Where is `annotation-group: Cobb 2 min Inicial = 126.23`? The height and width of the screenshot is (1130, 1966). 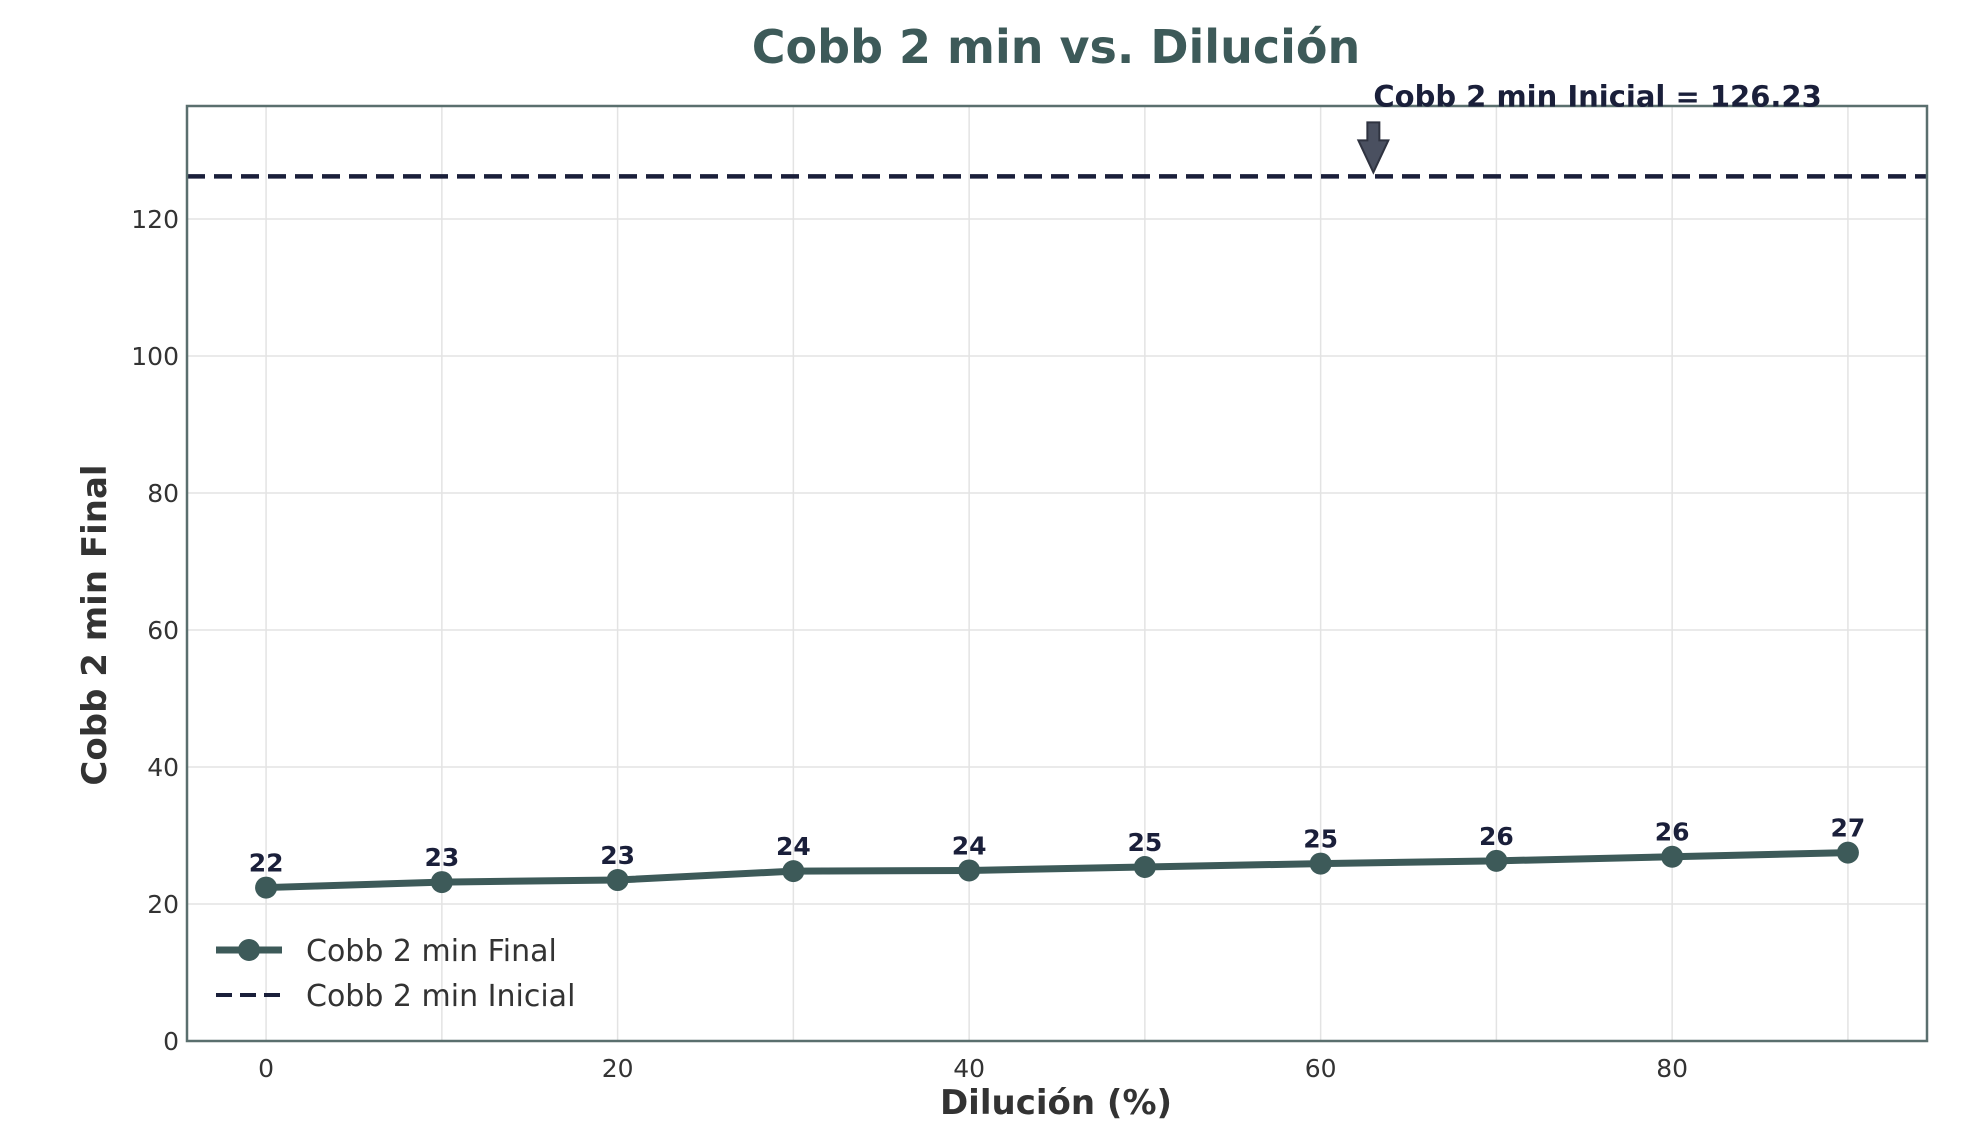
annotation-group: Cobb 2 min Inicial = 126.23 is located at coordinates (1589, 127).